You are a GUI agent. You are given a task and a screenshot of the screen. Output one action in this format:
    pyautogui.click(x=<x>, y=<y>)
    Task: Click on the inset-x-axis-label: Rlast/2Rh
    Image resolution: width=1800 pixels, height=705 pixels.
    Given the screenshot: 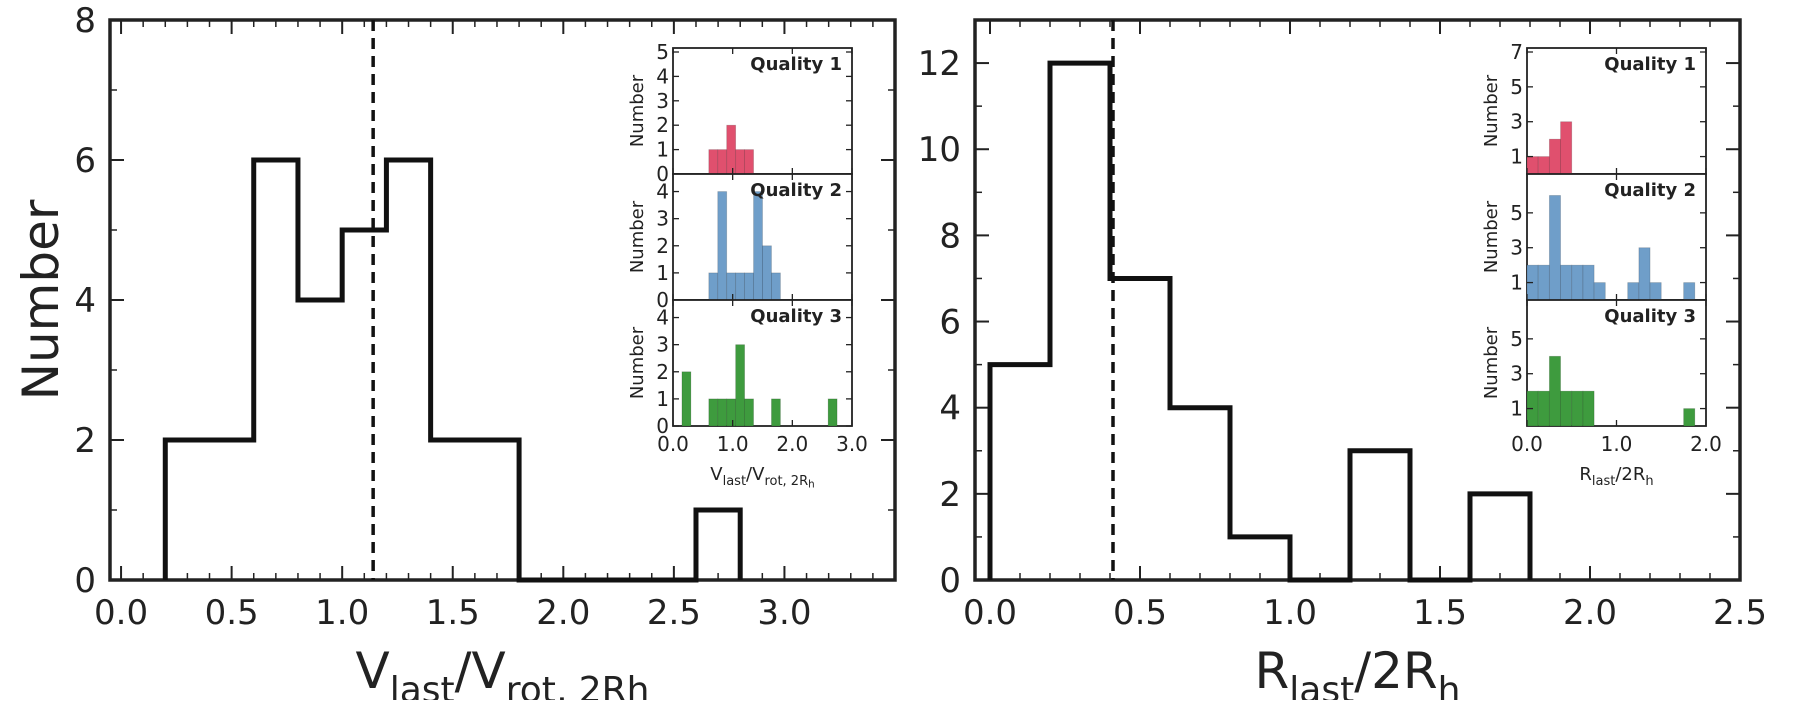 What is the action you would take?
    pyautogui.click(x=1616, y=476)
    